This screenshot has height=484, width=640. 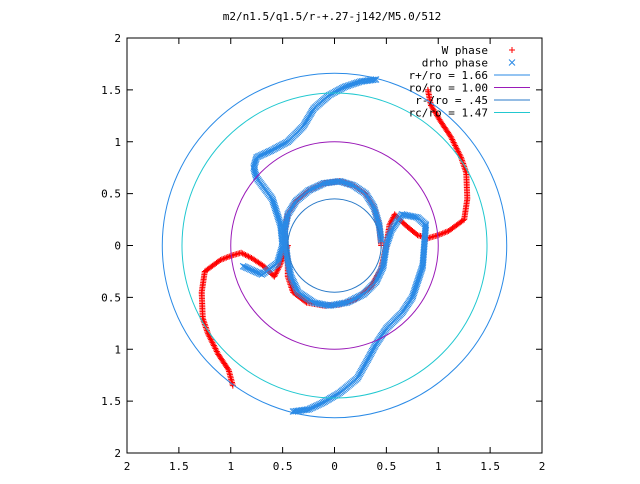 What do you see at coordinates (117, 349) in the screenshot?
I see `y-tick-label-2: 1` at bounding box center [117, 349].